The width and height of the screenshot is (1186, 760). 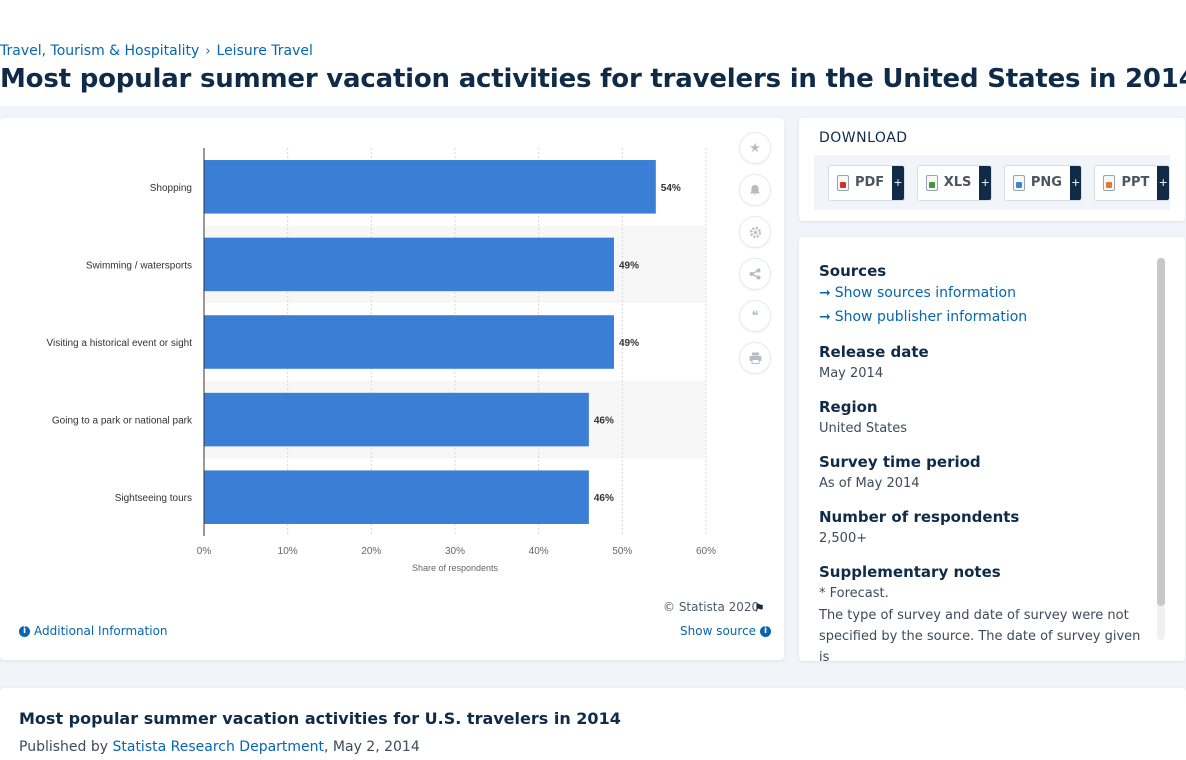 What do you see at coordinates (843, 538) in the screenshot?
I see `respondents-value: 2,500+` at bounding box center [843, 538].